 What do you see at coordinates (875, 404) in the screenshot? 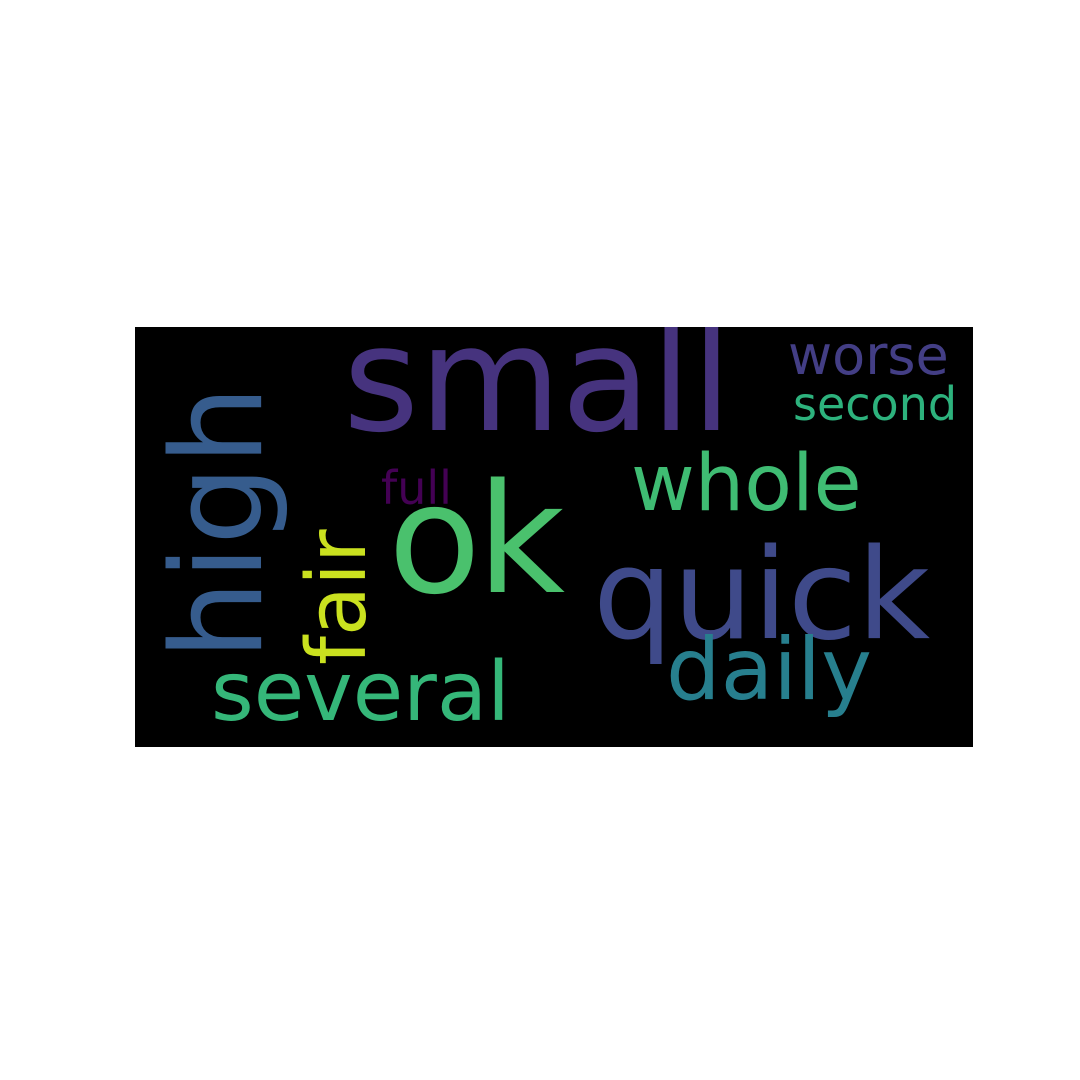
I see `word-second: second` at bounding box center [875, 404].